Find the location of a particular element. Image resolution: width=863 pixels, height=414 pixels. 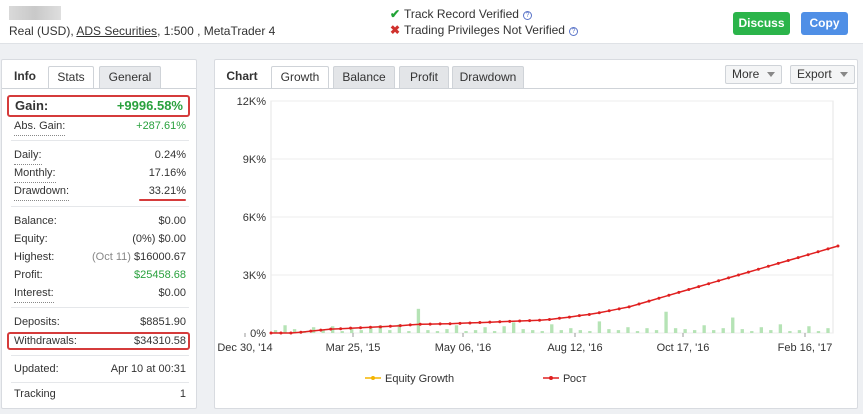

balance-label: Balance: is located at coordinates (35, 221).